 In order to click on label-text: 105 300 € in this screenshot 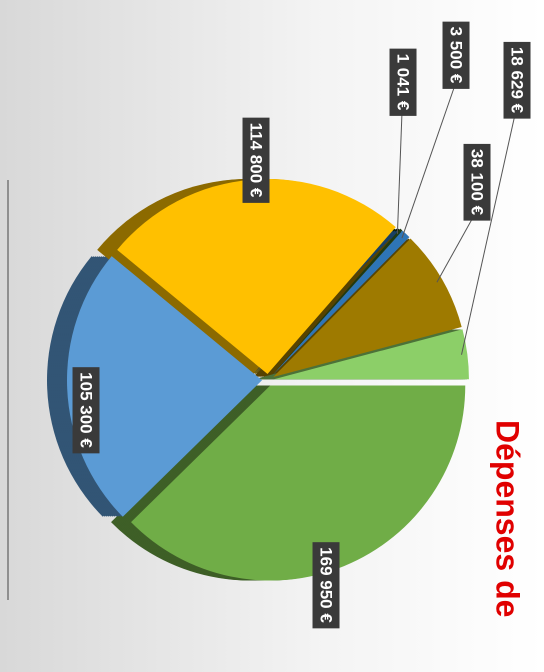, I will do `click(86, 410)`.